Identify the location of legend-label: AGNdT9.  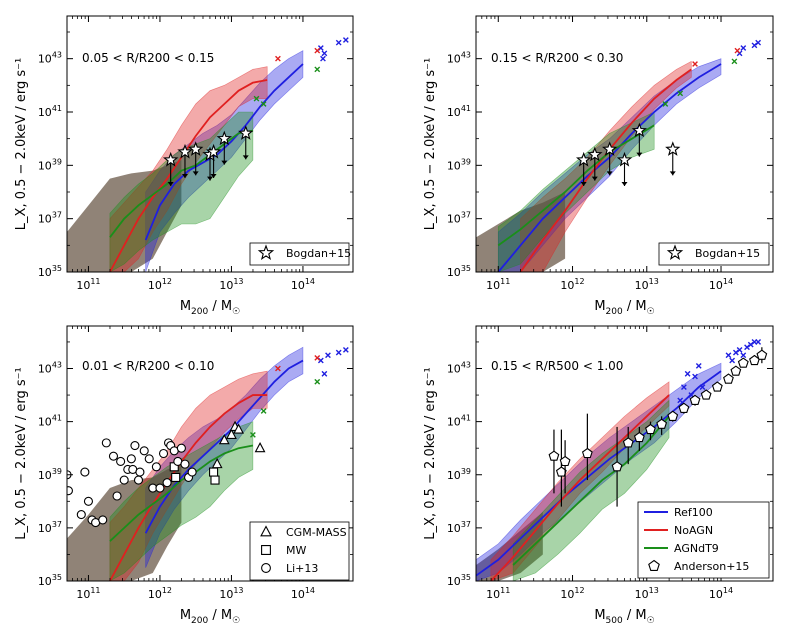
(696, 548).